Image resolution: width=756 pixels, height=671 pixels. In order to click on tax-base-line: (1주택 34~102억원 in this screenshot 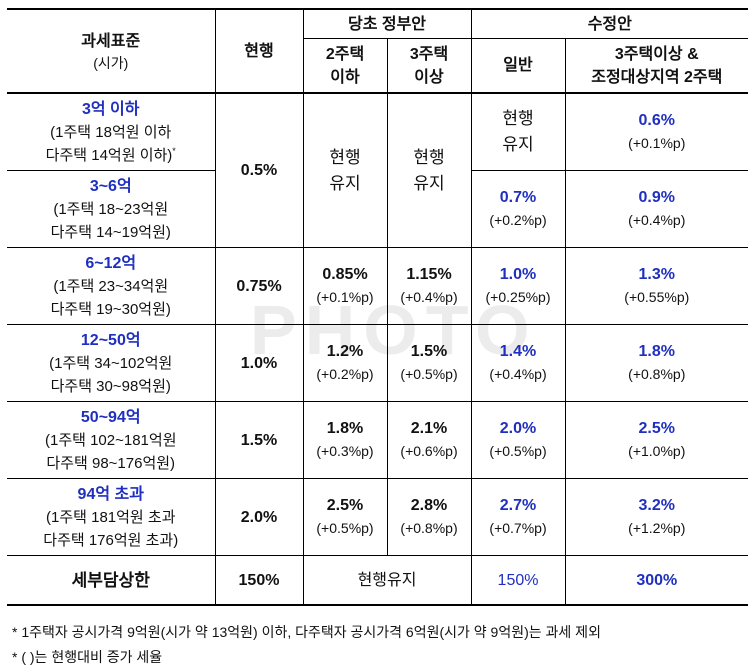, I will do `click(111, 363)`.